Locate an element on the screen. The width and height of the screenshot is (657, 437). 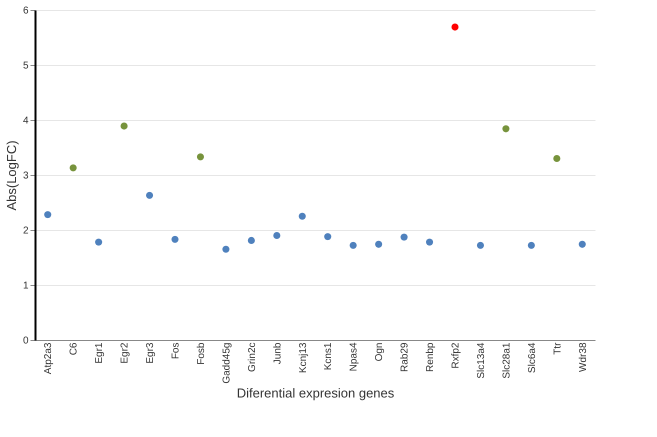
x-tick-label: Gadd45g is located at coordinates (226, 363).